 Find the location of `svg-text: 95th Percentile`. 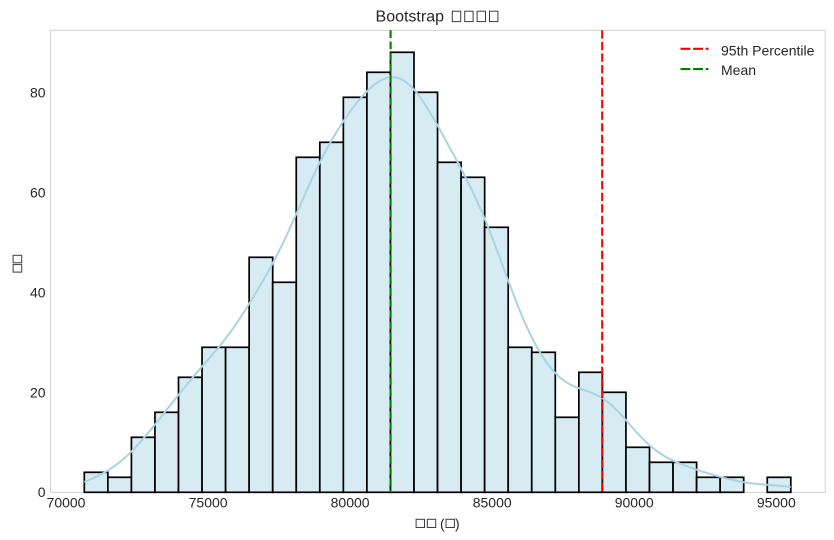

svg-text: 95th Percentile is located at coordinates (768, 50).